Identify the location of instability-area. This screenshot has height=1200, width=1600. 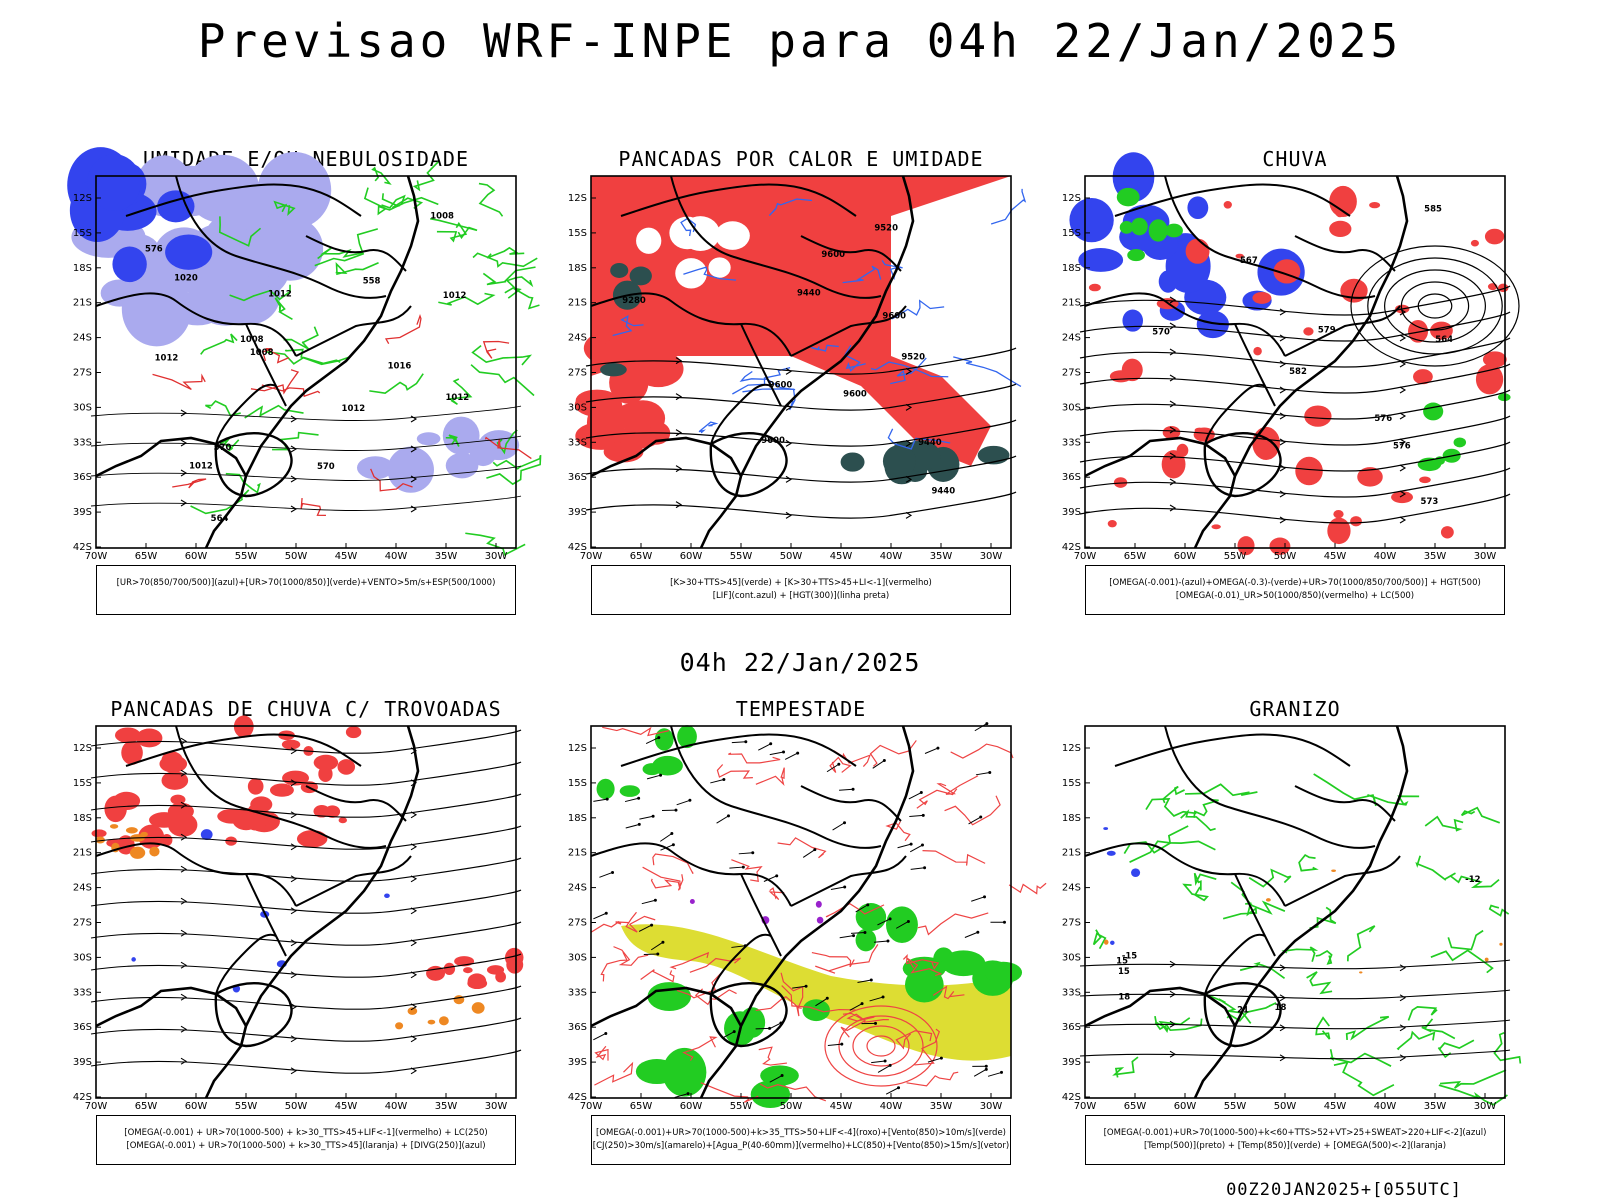
(399, 1026).